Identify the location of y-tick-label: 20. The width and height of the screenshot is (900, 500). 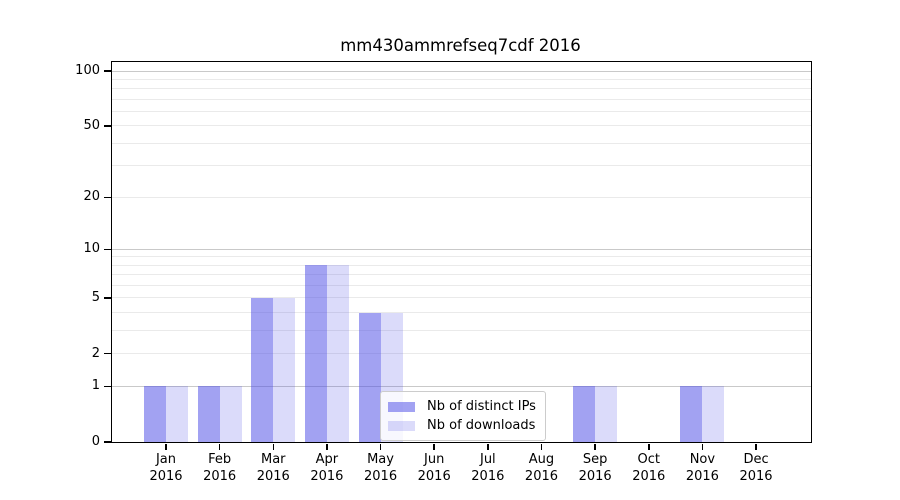
(91, 197).